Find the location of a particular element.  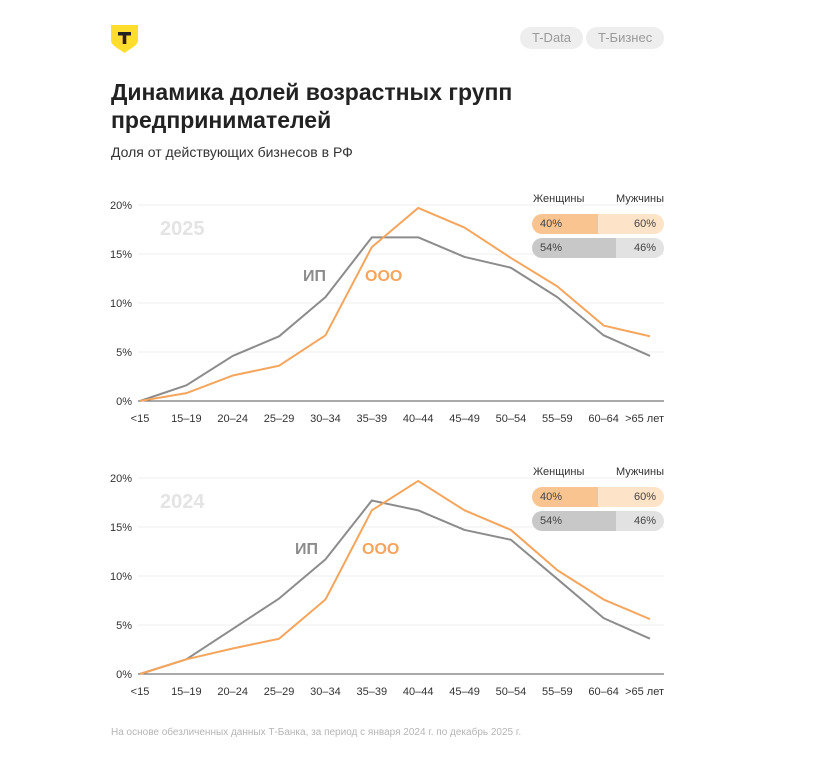

year-label: 2025 is located at coordinates (182, 229).